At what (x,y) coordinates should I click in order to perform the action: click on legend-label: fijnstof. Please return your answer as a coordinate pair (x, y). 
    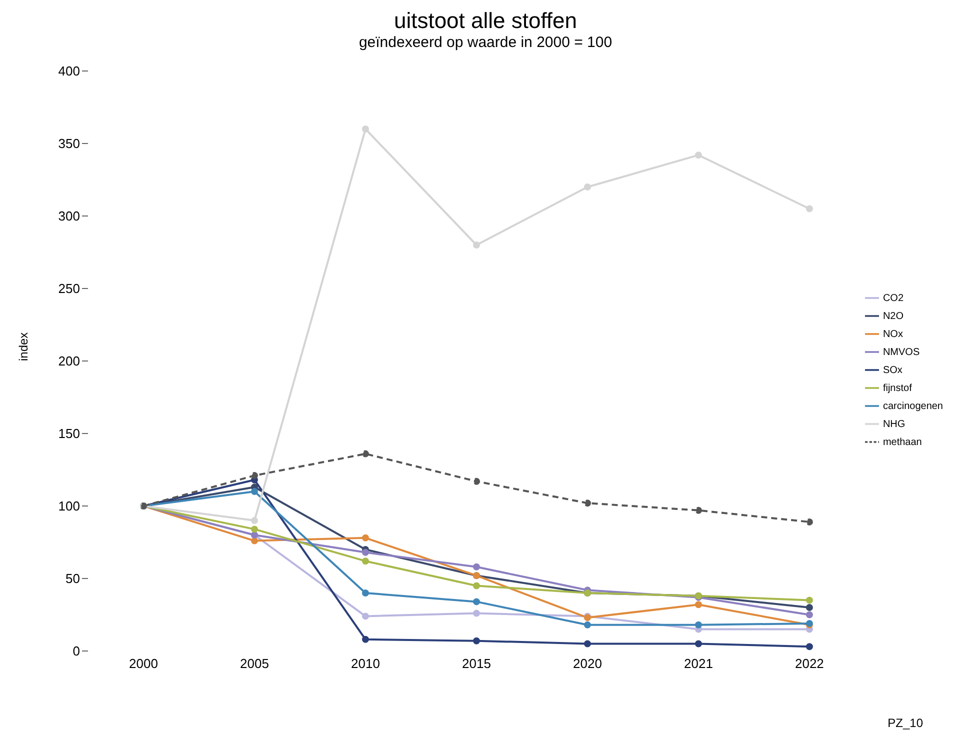
    Looking at the image, I should click on (897, 388).